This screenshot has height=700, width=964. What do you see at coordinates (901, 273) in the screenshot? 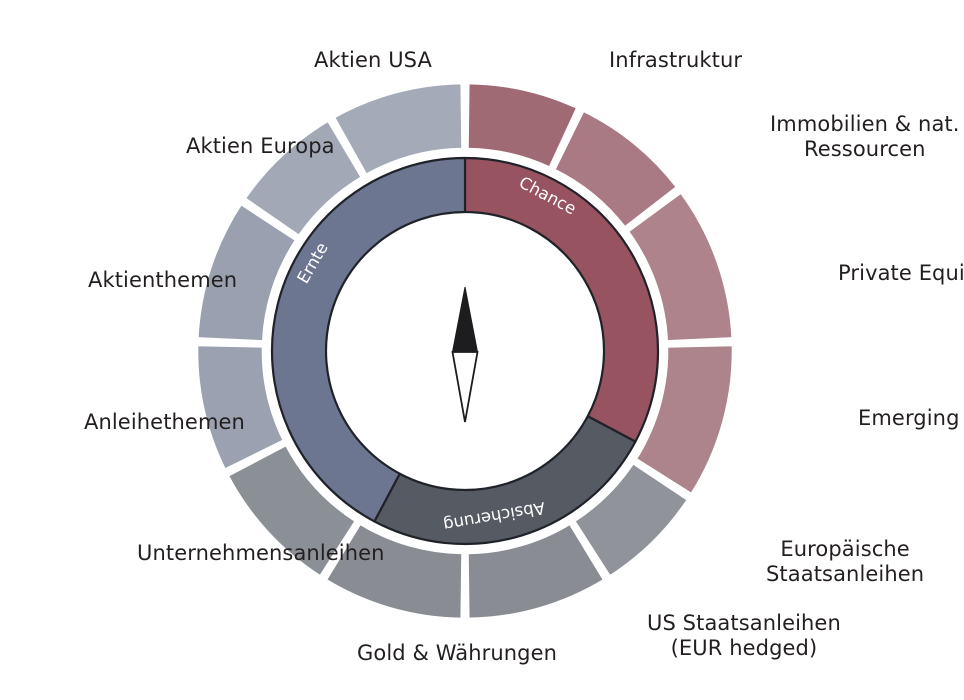
I see `outer-label-private-equity: Private Equity` at bounding box center [901, 273].